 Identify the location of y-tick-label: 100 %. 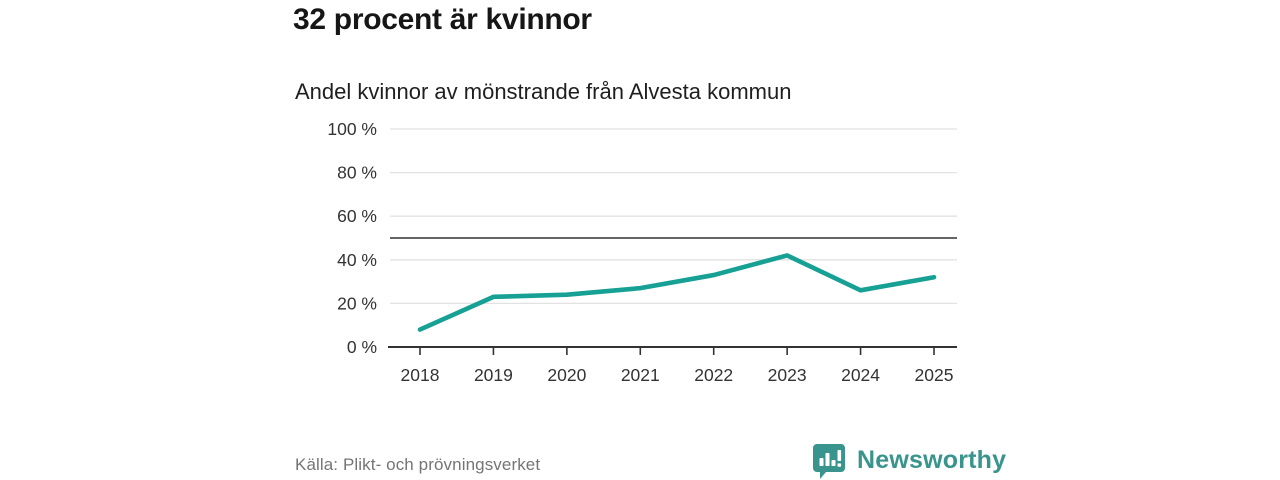
(352, 129).